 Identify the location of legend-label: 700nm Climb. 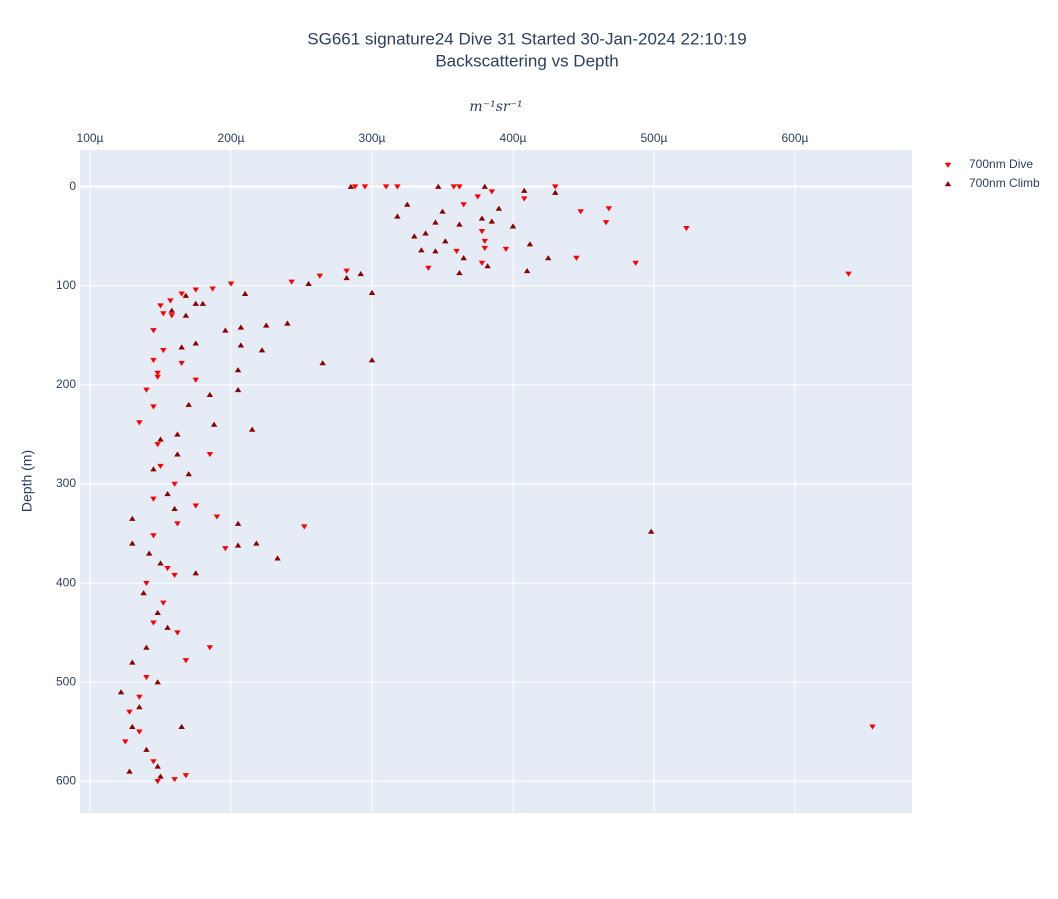
(1004, 183).